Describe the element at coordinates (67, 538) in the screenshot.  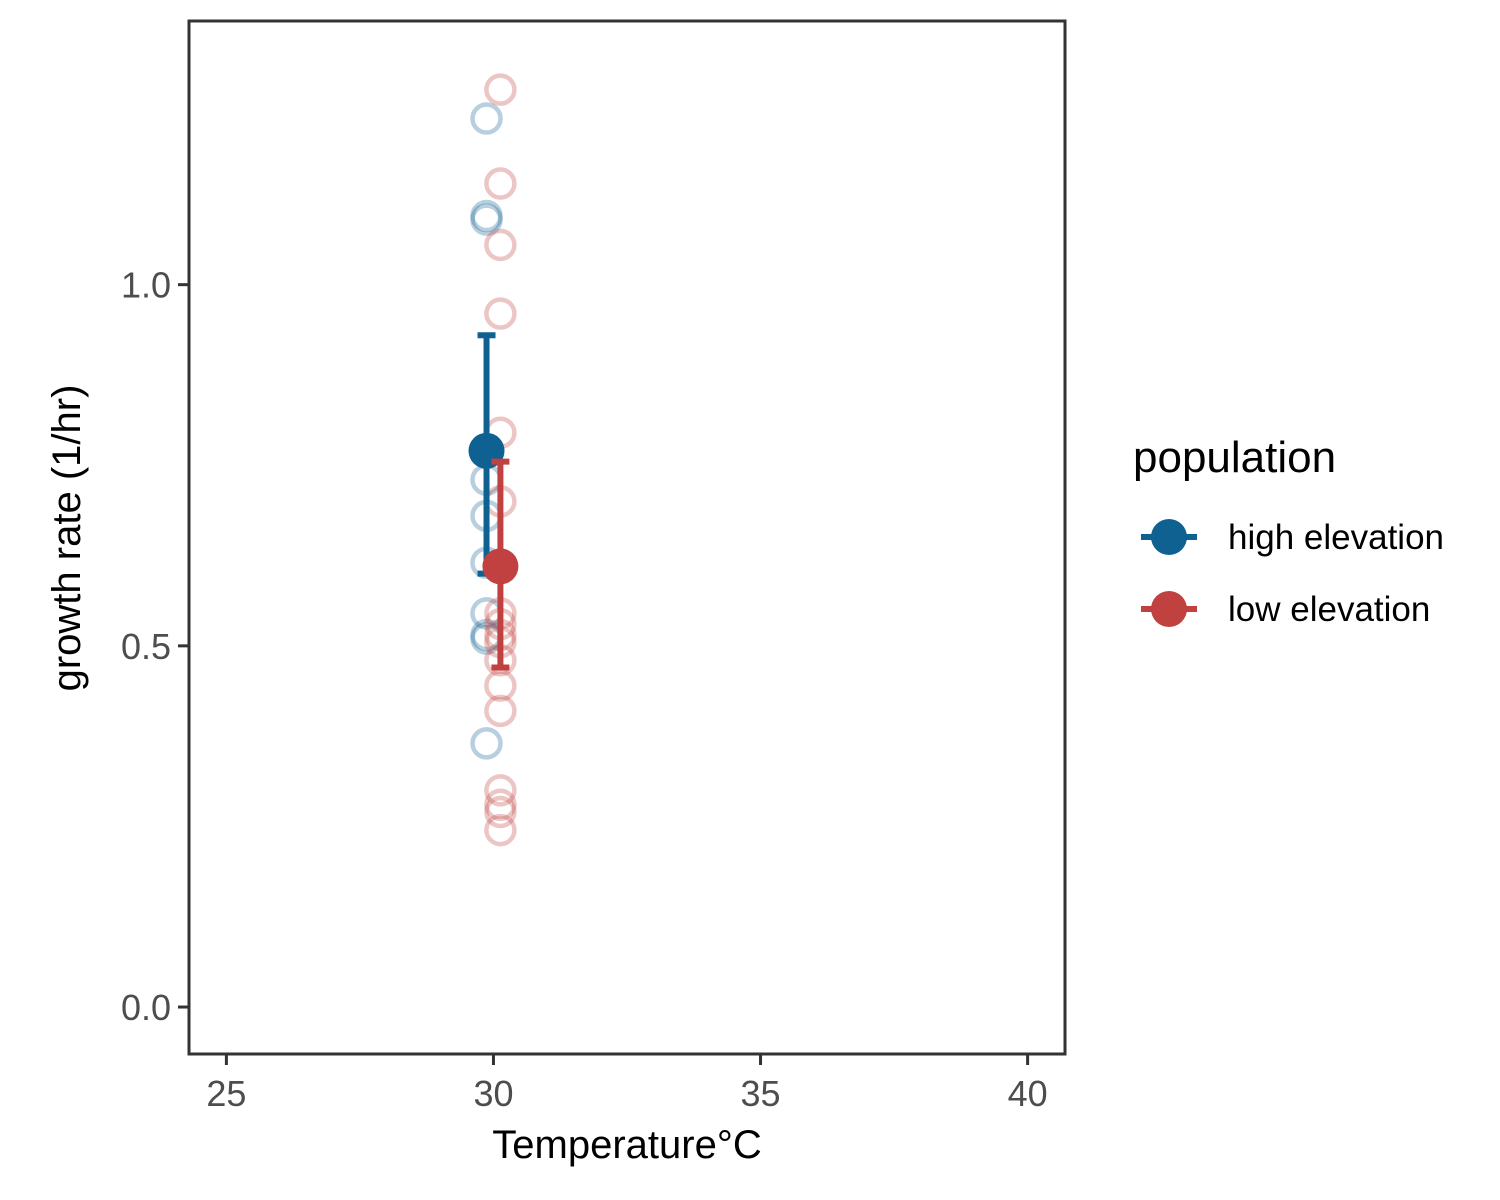
I see `y-axis-title: growth rate (1/hr)` at that location.